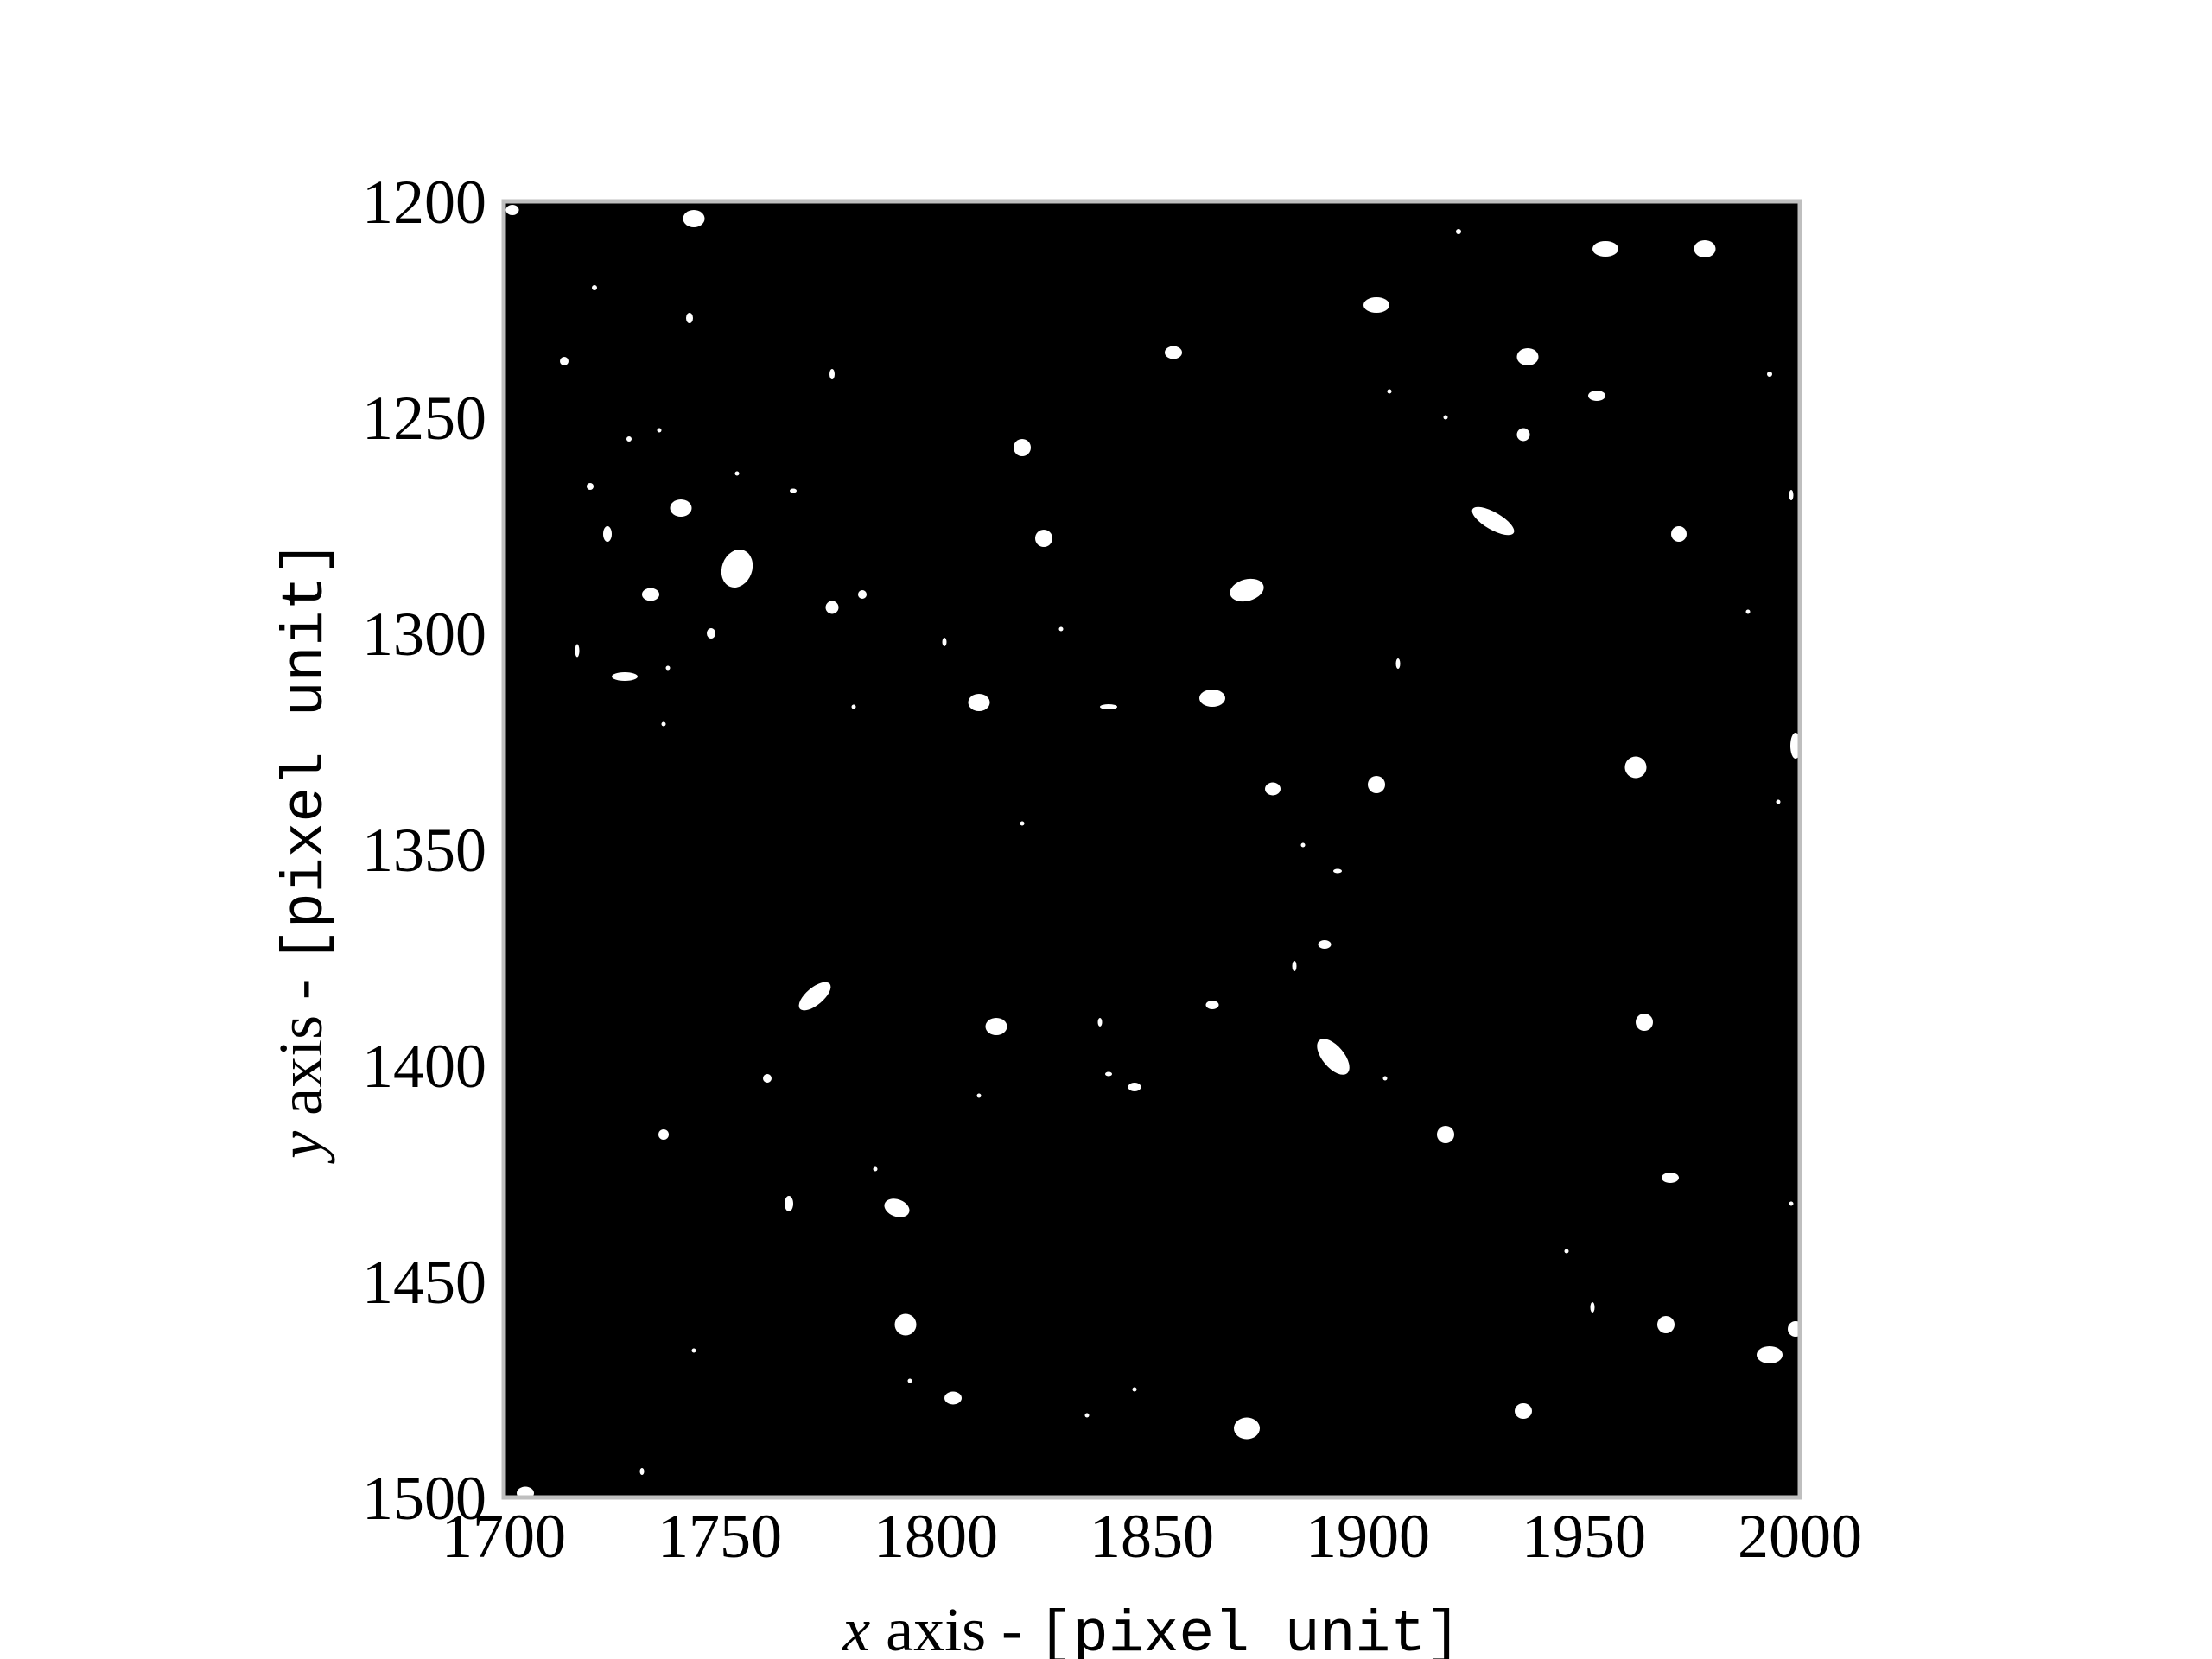  I want to click on x-axis-label: x axis - [pixel unit], so click(1151, 1627).